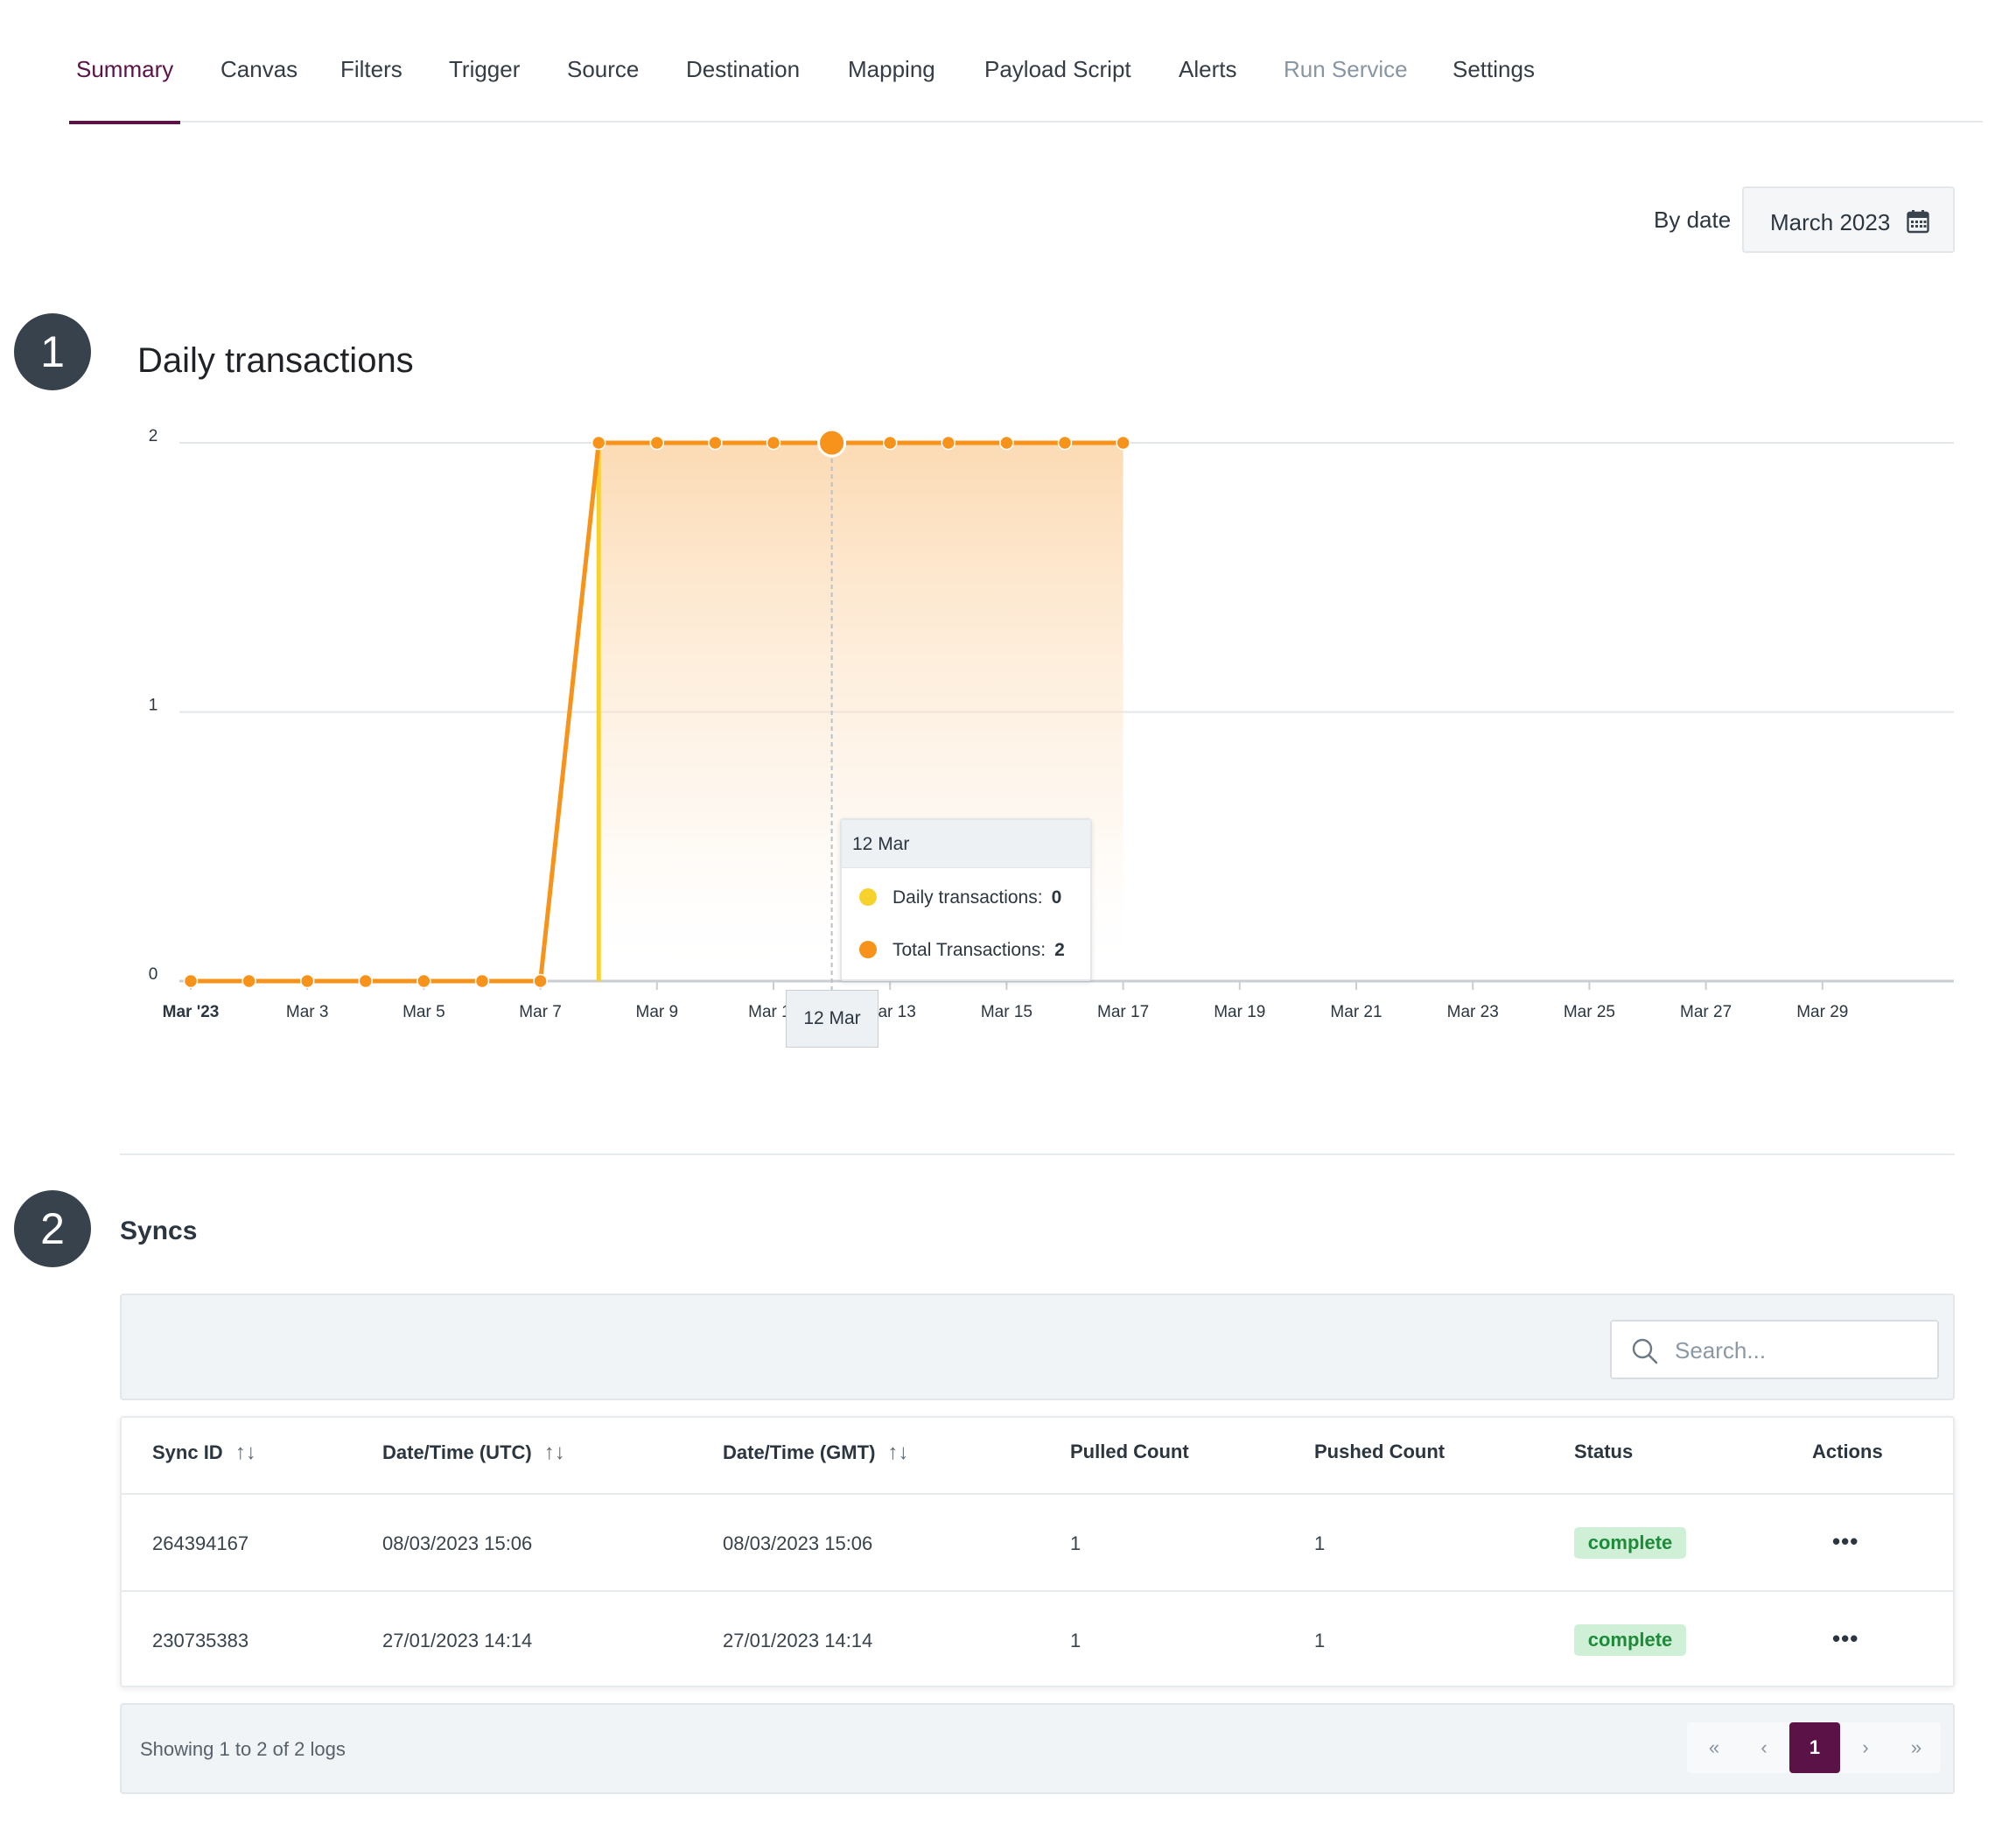 The width and height of the screenshot is (2016, 1844). What do you see at coordinates (1356, 1012) in the screenshot?
I see `x-tick-label: Mar 21` at bounding box center [1356, 1012].